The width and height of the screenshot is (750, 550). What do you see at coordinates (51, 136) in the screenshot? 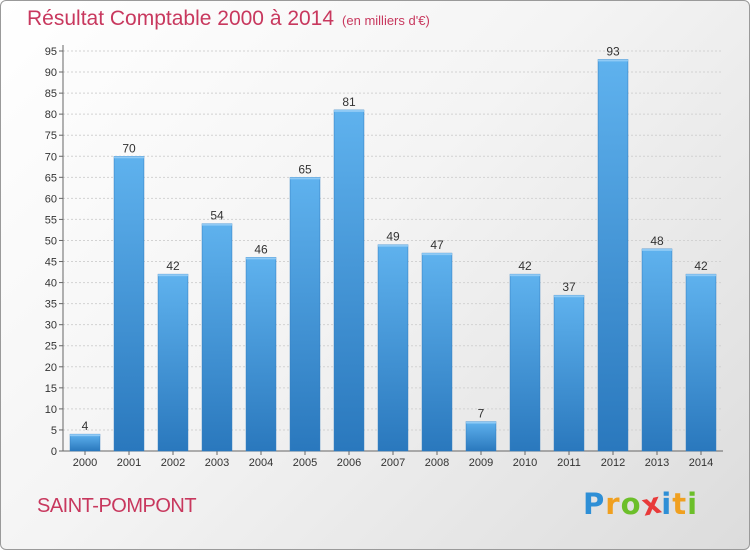
I see `y-tick-label: 75` at bounding box center [51, 136].